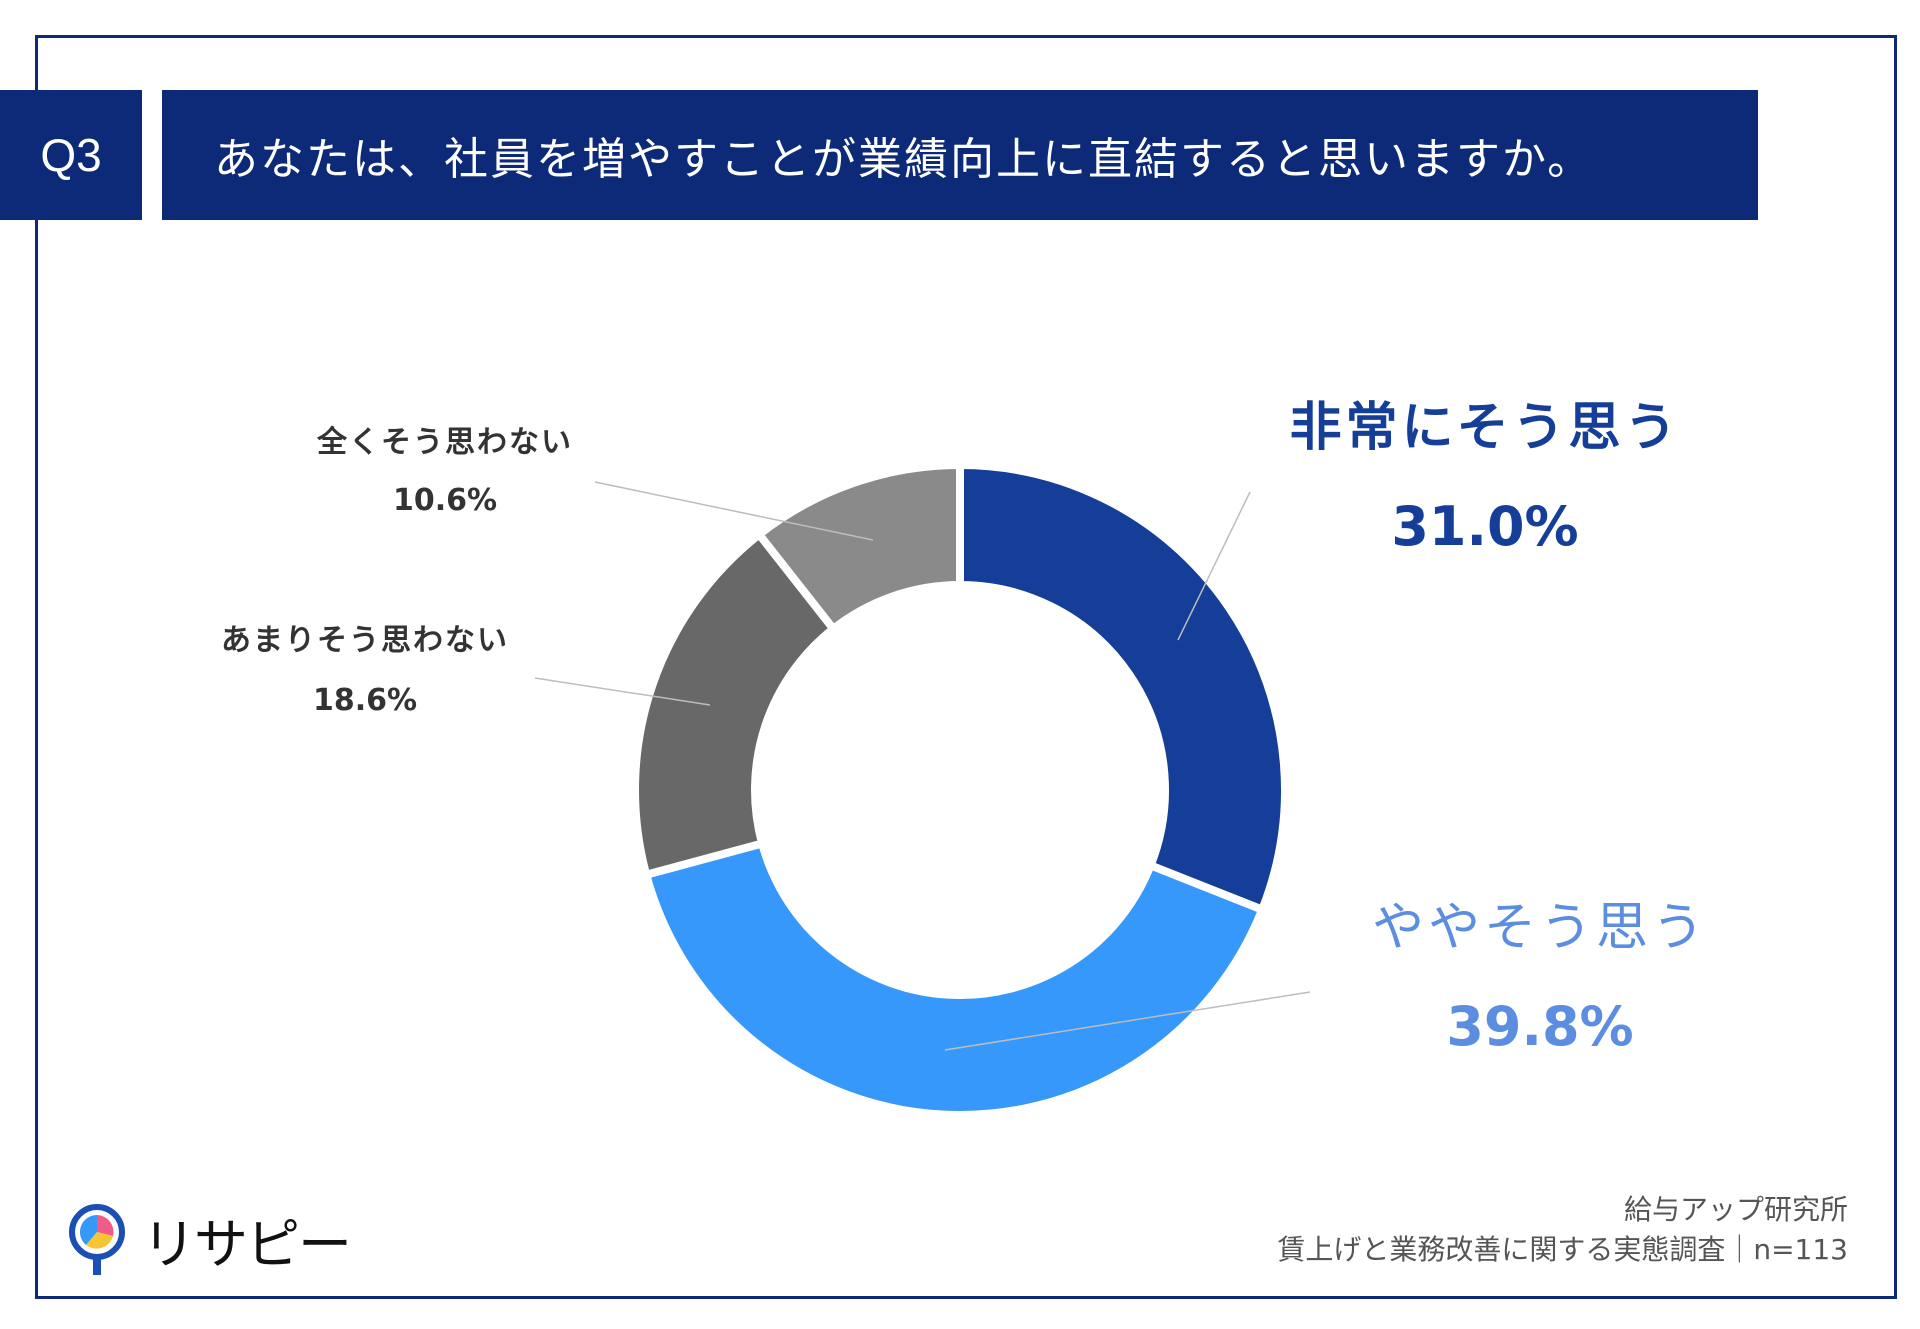 This screenshot has width=1920, height=1329. What do you see at coordinates (1539, 1026) in the screenshot?
I see `value-label-somewhat-agree: 39.8%` at bounding box center [1539, 1026].